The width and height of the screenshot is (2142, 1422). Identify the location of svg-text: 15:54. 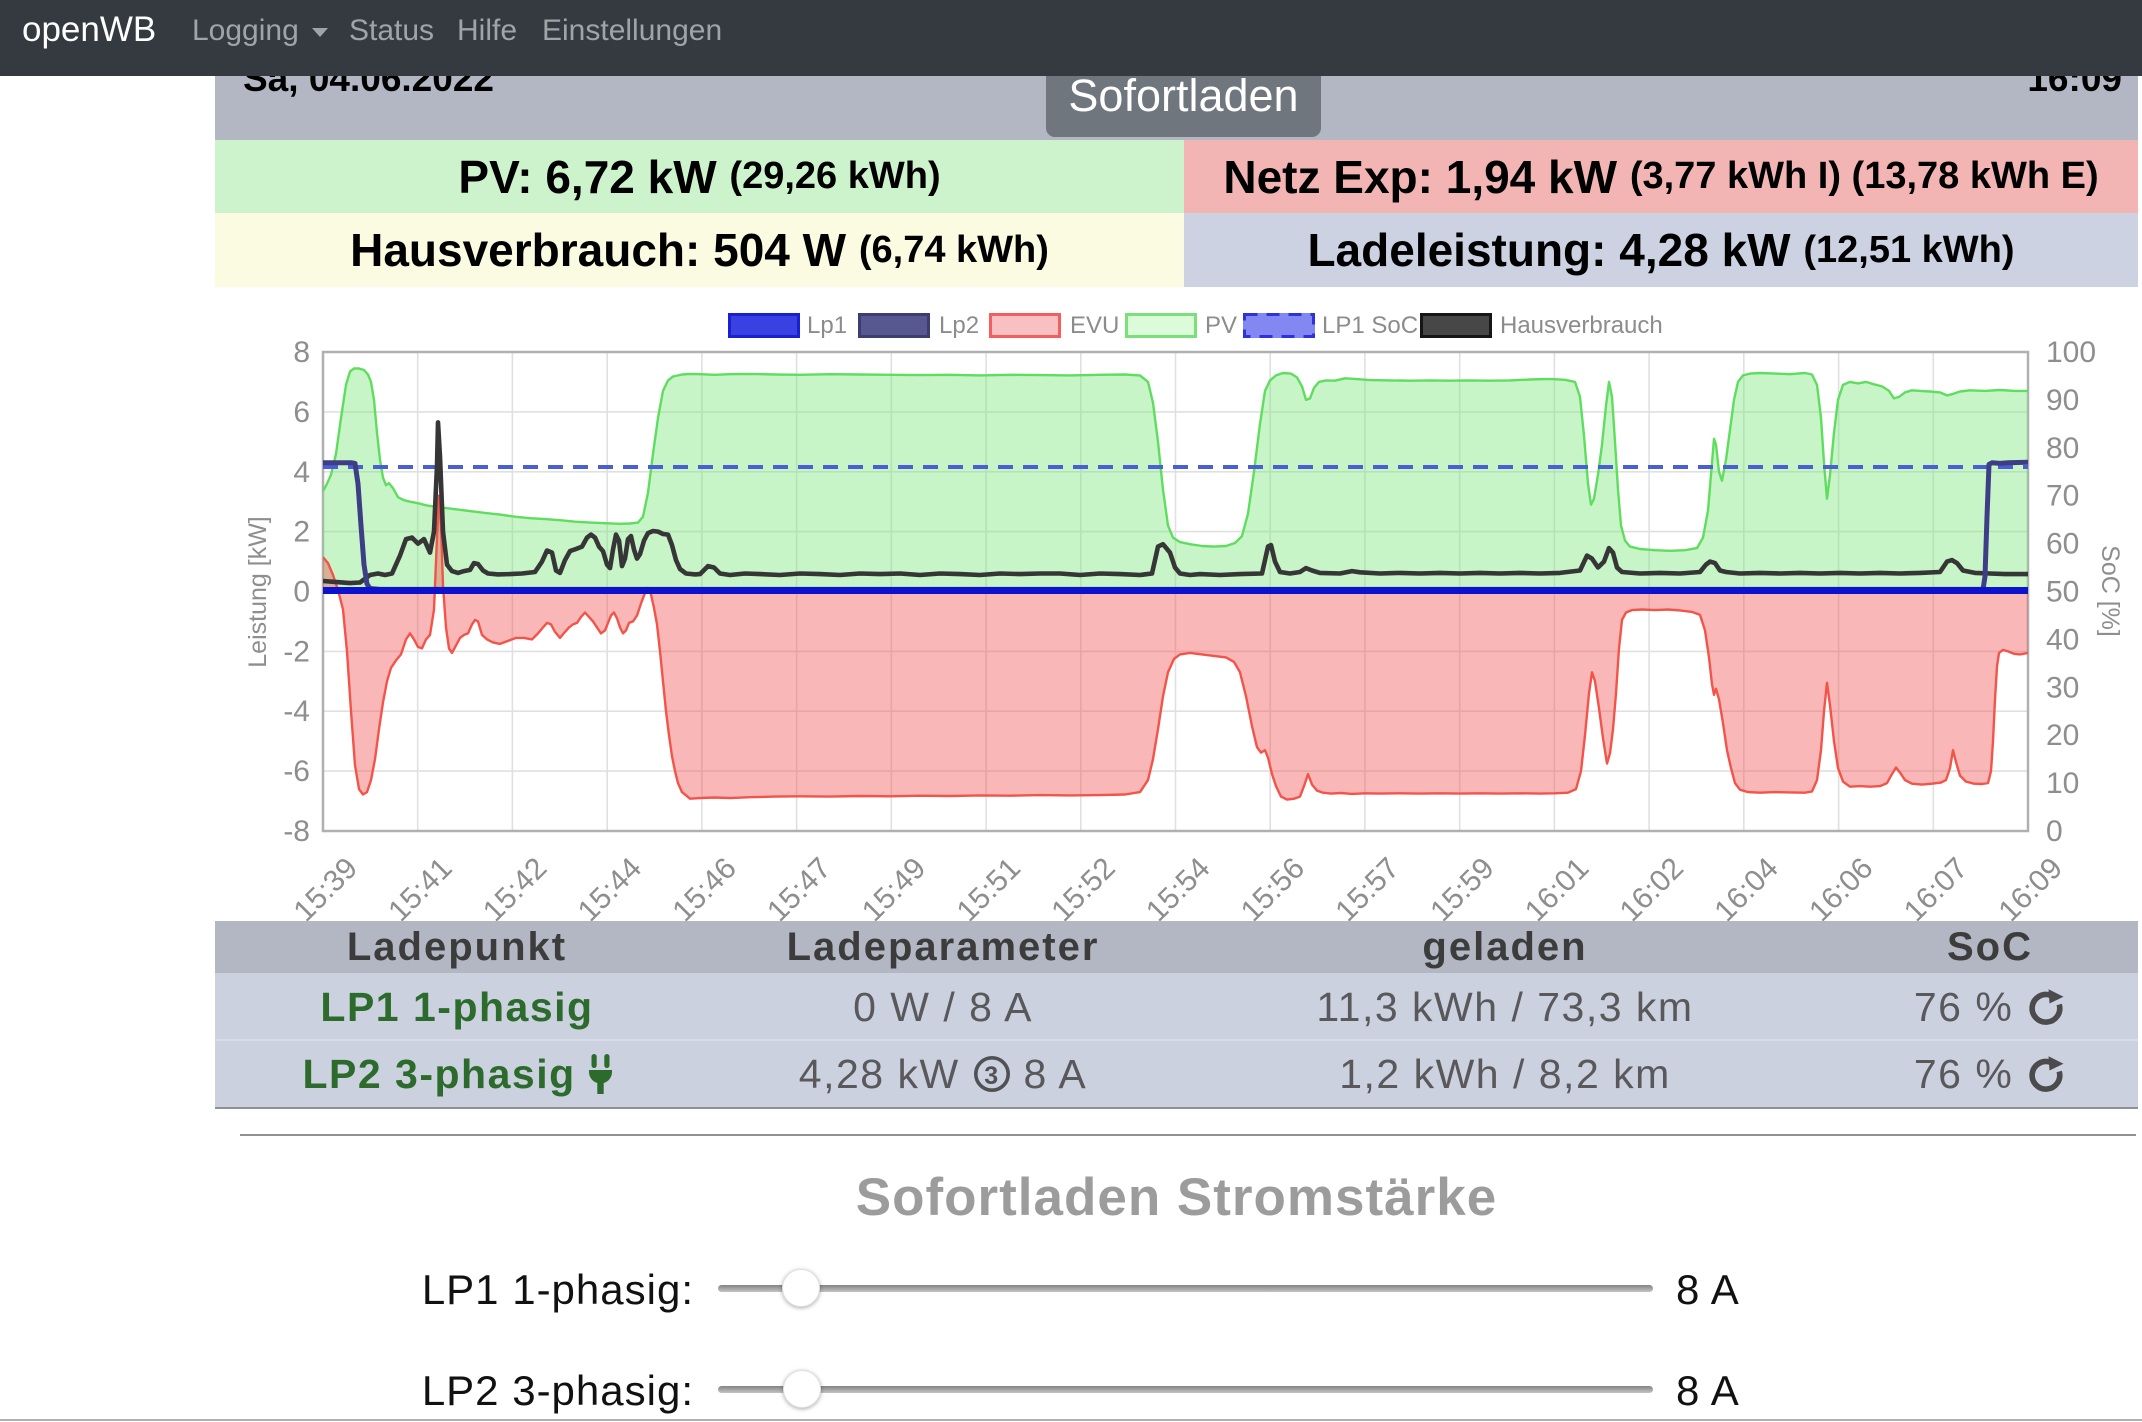
(1178, 890).